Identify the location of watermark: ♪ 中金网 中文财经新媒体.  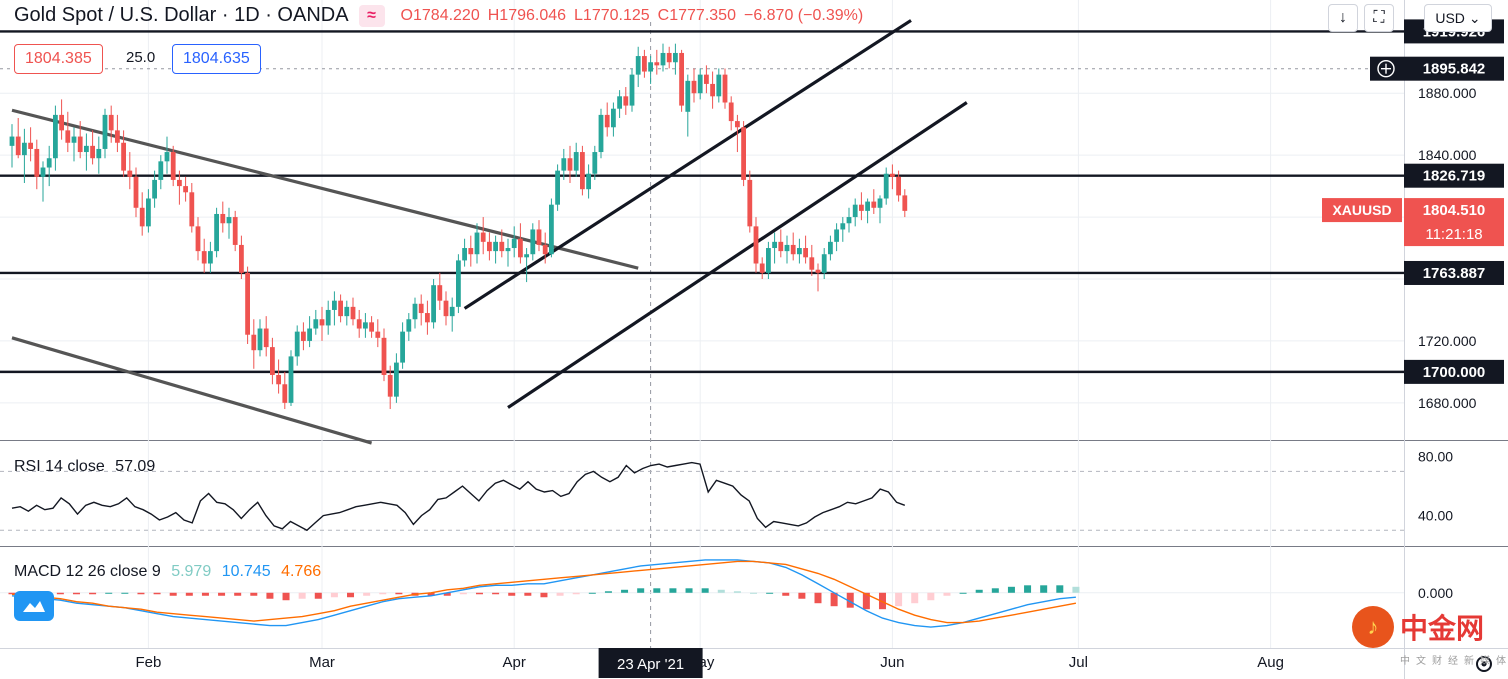
(1429, 636).